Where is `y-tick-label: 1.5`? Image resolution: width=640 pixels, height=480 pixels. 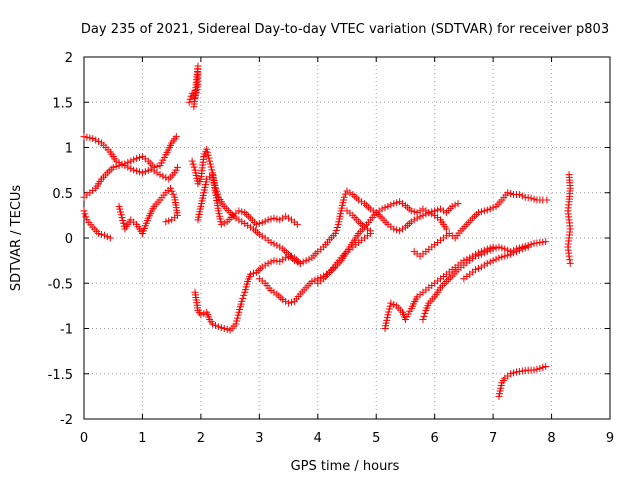 y-tick-label: 1.5 is located at coordinates (62, 103).